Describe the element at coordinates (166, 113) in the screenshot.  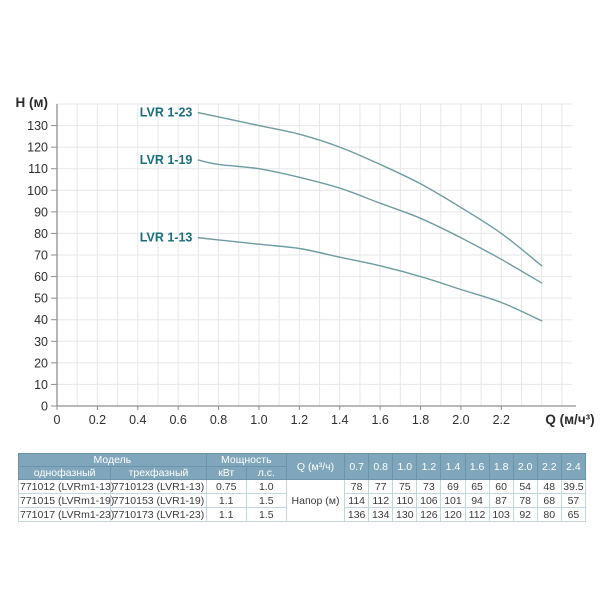
I see `curve-label-lvr-1-23: LVR 1-23` at that location.